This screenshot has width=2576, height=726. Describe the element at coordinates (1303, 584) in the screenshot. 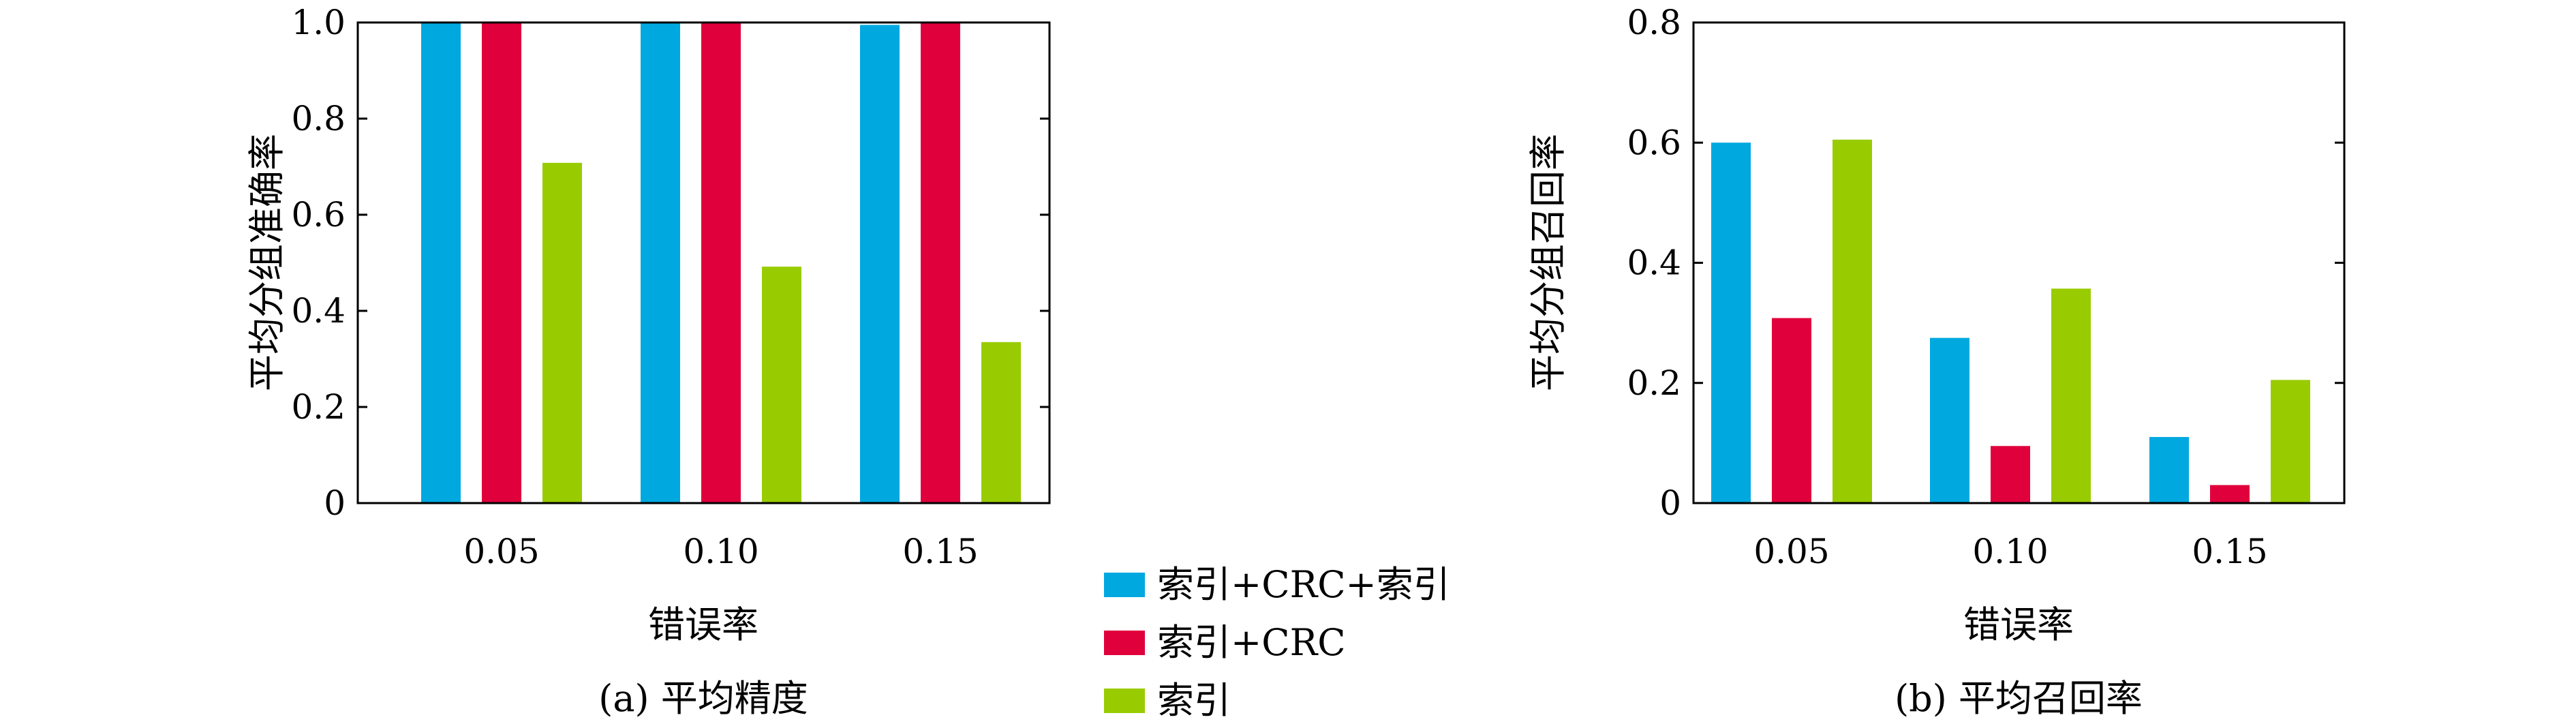

I see `legend-label-0: 索引+CRC+索引` at that location.